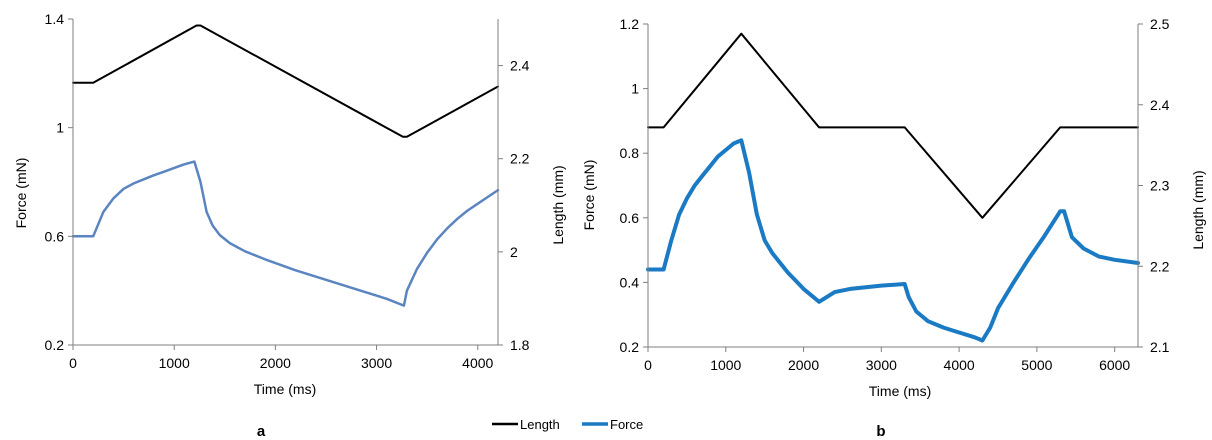 The height and width of the screenshot is (440, 1212). Describe the element at coordinates (514, 252) in the screenshot. I see `y2-tick-label: 2` at that location.